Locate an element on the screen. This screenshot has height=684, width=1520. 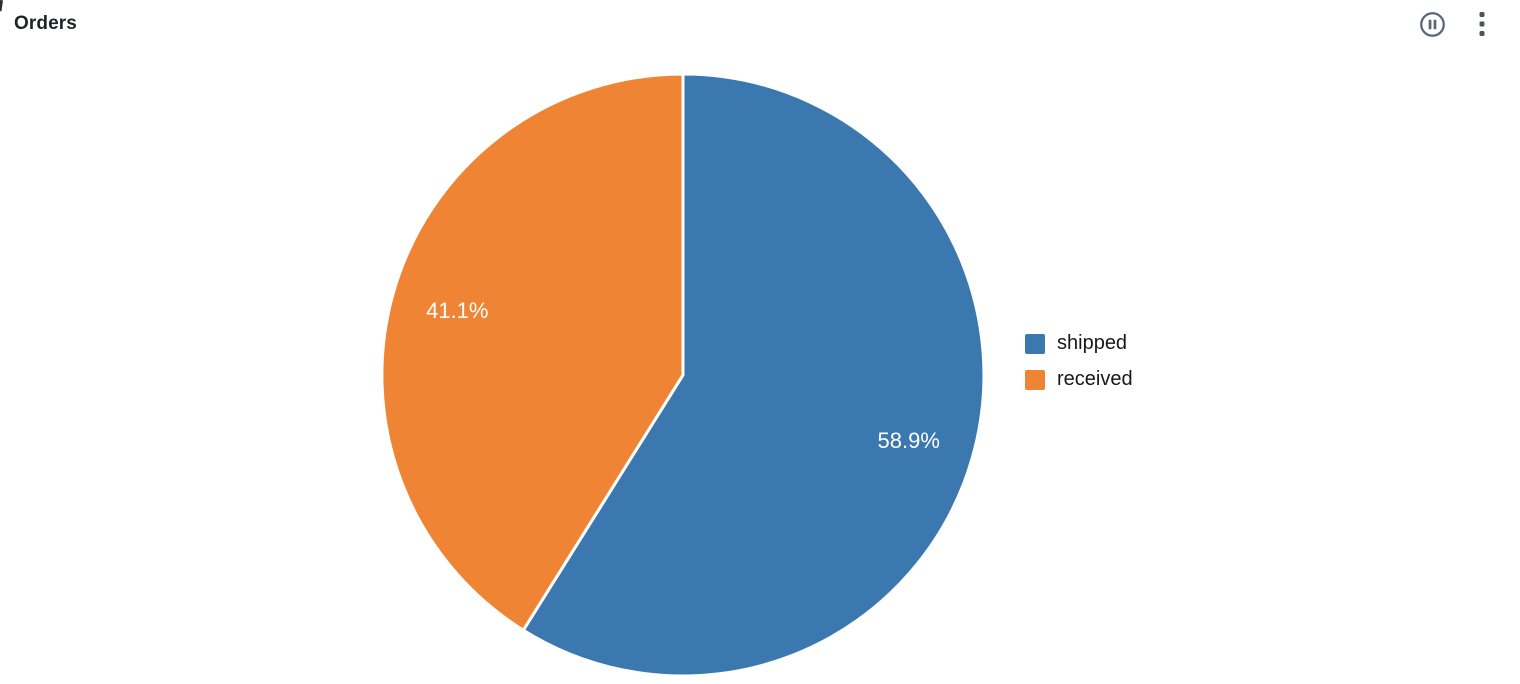
legend-item-shipped: shipped is located at coordinates (1079, 343).